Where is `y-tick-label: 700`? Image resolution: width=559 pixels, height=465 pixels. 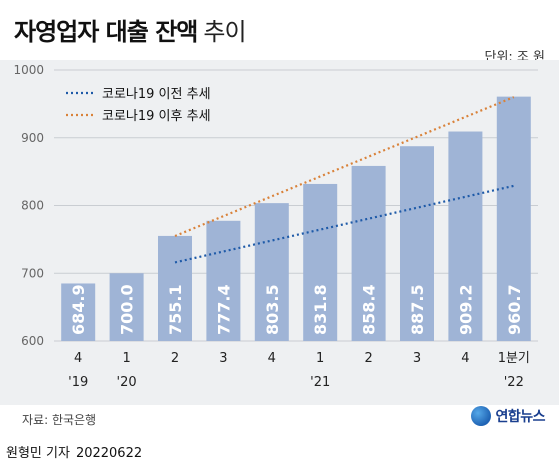 y-tick-label: 700 is located at coordinates (32, 273).